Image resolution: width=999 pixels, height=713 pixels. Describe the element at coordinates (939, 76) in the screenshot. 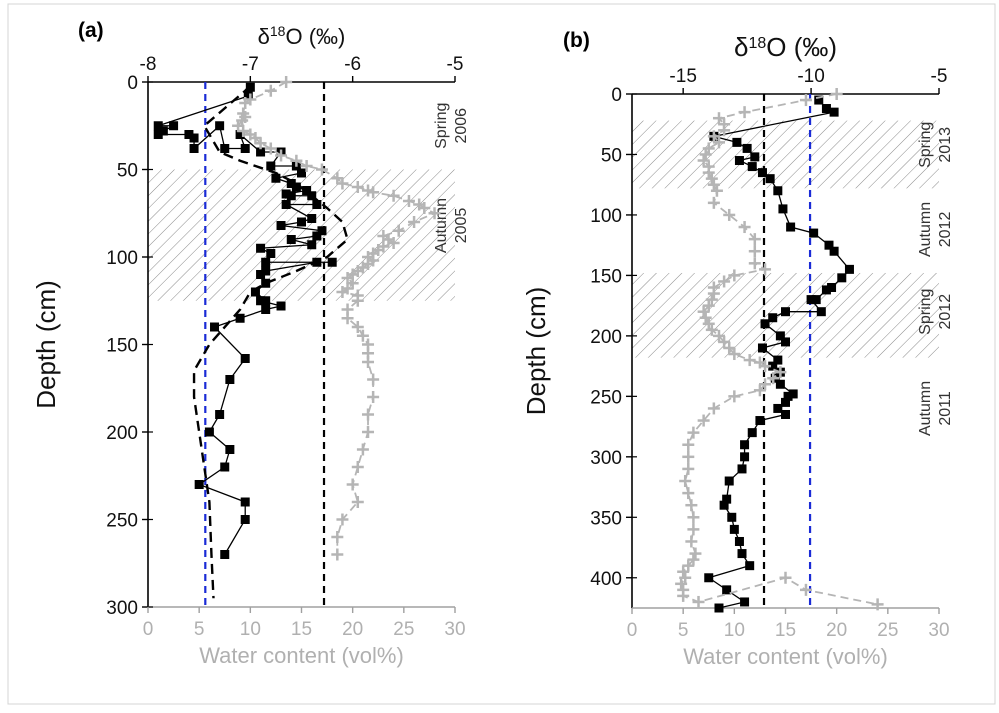

I see `top-tick-label: -5` at that location.